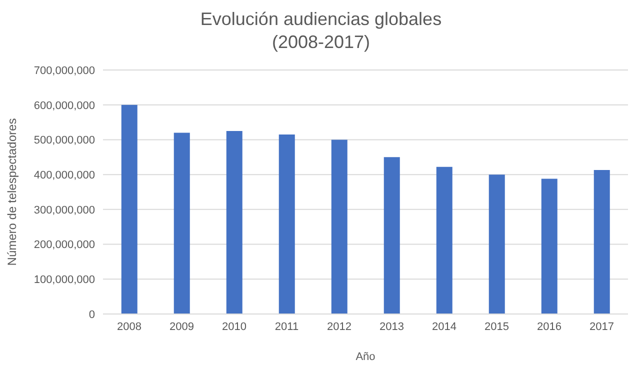  What do you see at coordinates (64, 280) in the screenshot?
I see `y-tick-label: 100,000,000` at bounding box center [64, 280].